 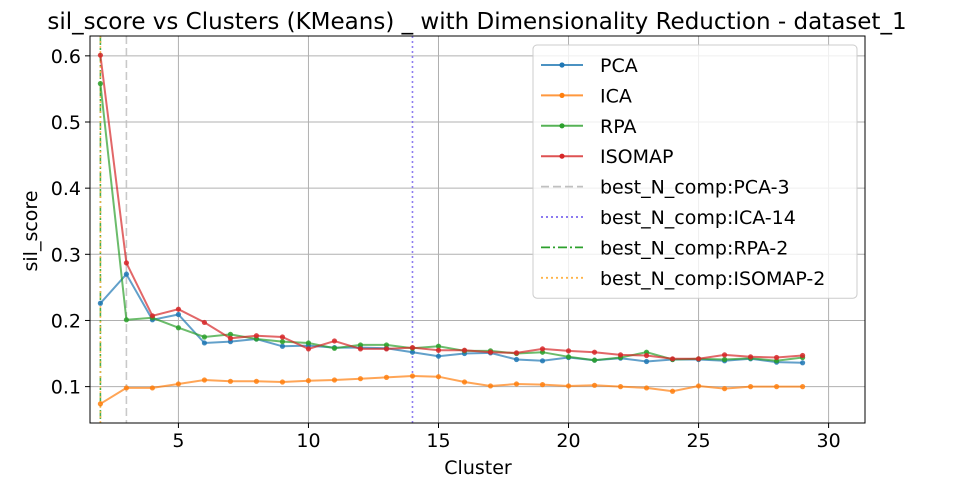 What do you see at coordinates (66, 255) in the screenshot?
I see `y-tick-label: 0.3` at bounding box center [66, 255].